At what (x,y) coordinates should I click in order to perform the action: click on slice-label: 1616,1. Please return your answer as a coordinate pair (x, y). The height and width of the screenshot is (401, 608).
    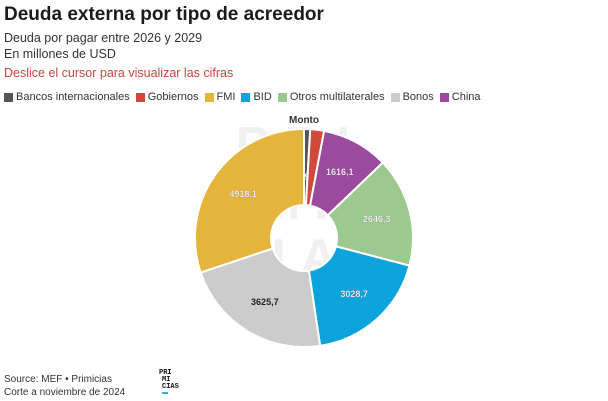
    Looking at the image, I should click on (340, 172).